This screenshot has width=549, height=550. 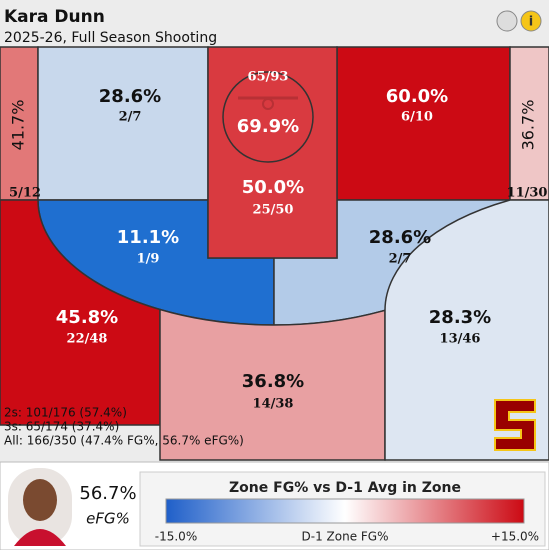 I want to click on zone-pct: 36.8%, so click(x=273, y=381).